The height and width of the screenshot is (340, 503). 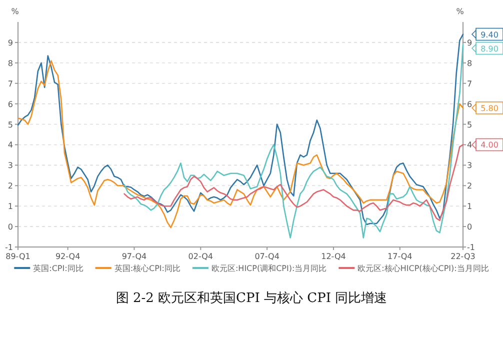 What do you see at coordinates (10, 43) in the screenshot?
I see `y-tick-label: 9` at bounding box center [10, 43].